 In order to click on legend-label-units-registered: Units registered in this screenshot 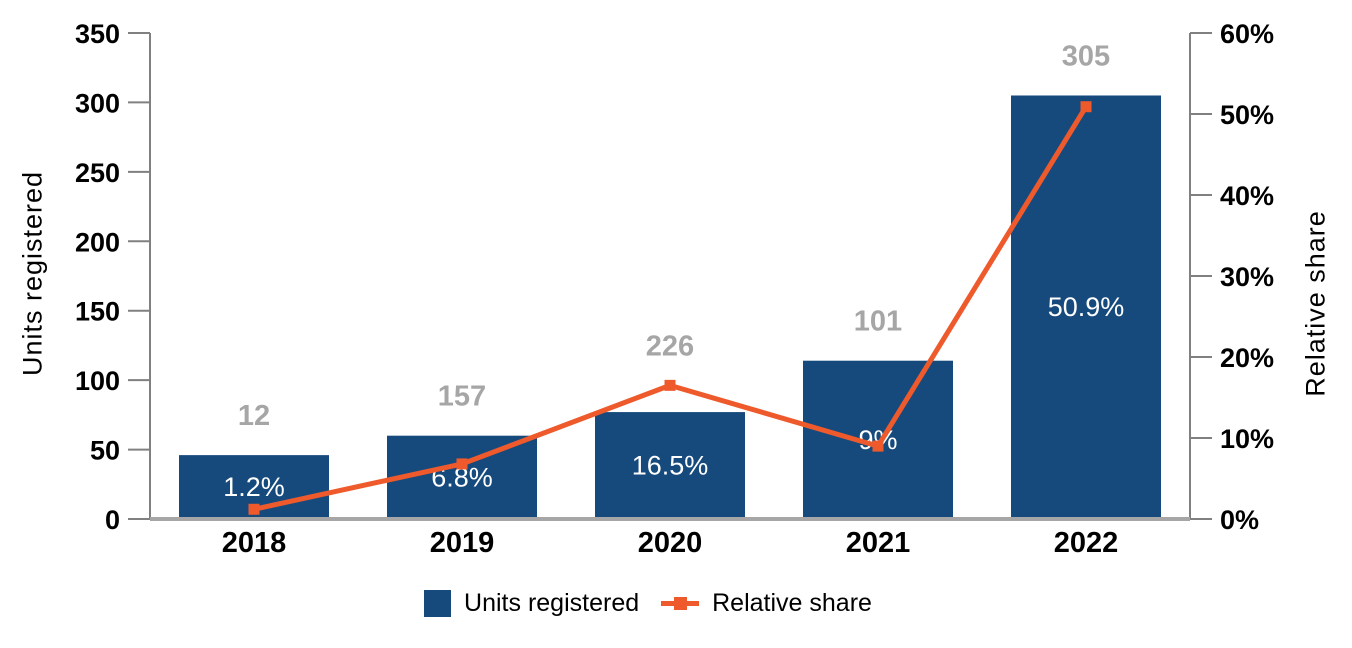, I will do `click(552, 603)`.